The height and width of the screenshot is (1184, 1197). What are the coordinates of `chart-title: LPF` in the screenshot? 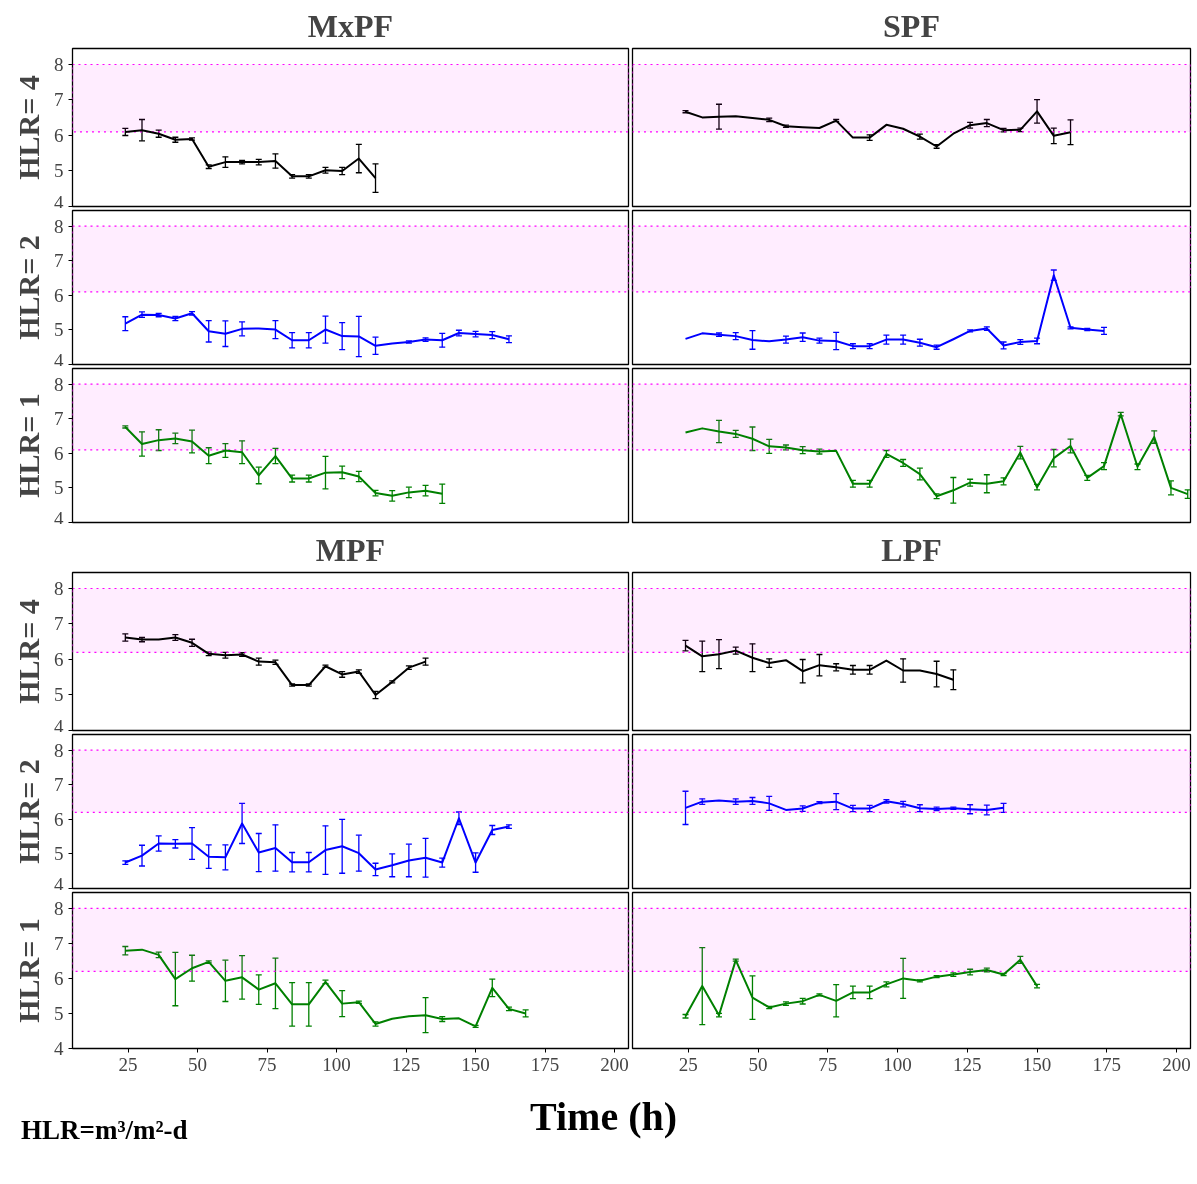 It's located at (911, 549).